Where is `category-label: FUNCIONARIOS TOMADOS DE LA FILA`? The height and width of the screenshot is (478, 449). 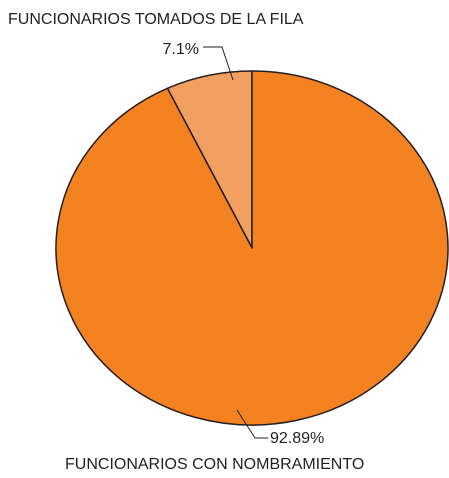
category-label: FUNCIONARIOS TOMADOS DE LA FILA is located at coordinates (156, 19).